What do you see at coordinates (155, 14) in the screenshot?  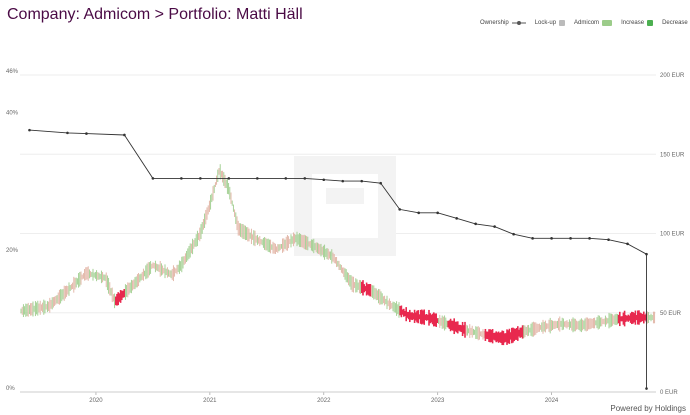 I see `page-title: Company: Admicom > Portfolio: Matti Häll` at bounding box center [155, 14].